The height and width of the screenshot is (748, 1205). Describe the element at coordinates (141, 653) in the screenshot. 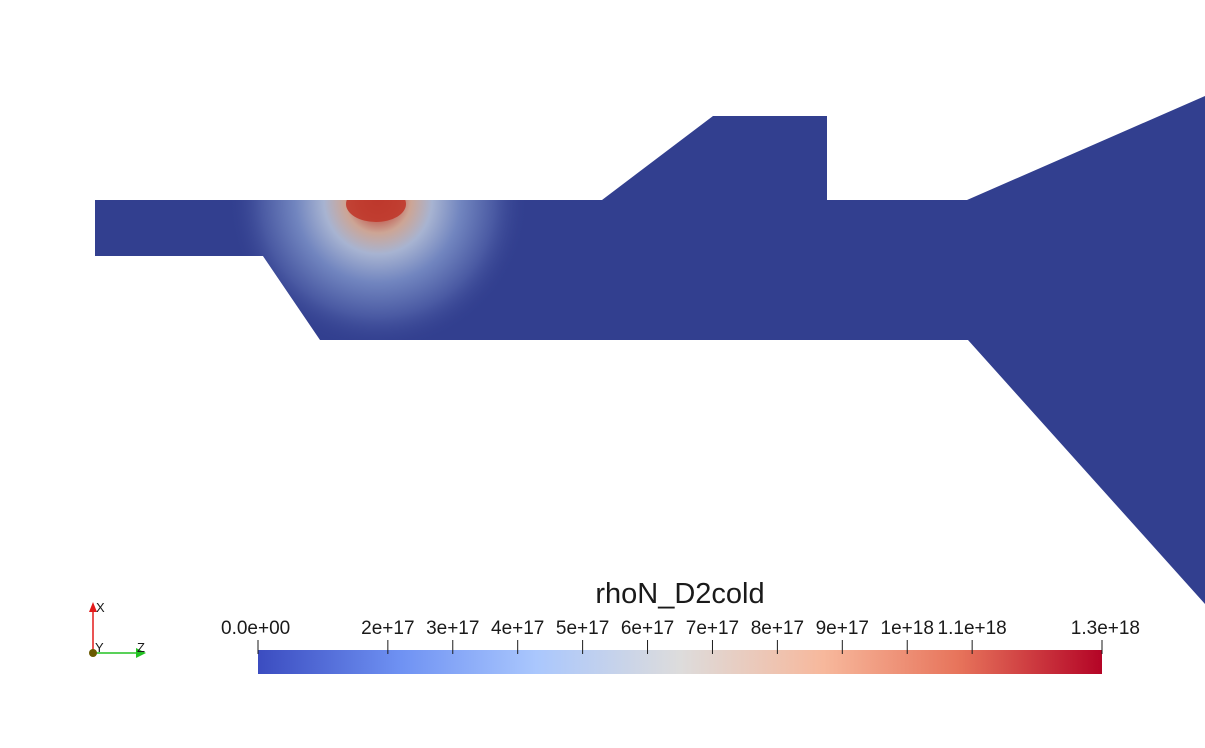

I see `z-axis-arrow` at that location.